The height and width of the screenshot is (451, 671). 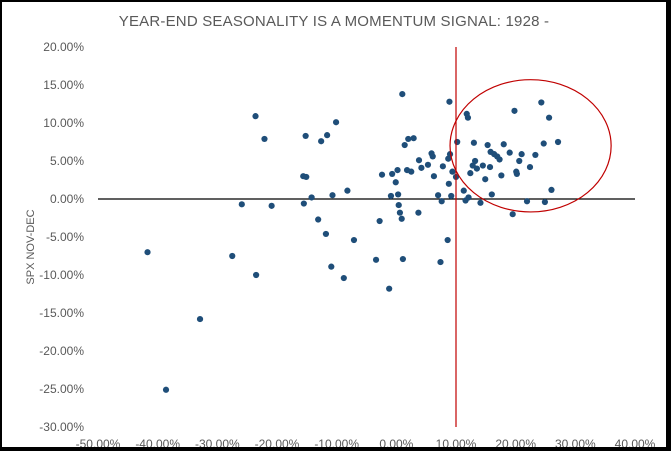 What do you see at coordinates (575, 442) in the screenshot?
I see `x-tick-label: 30.00%` at bounding box center [575, 442].